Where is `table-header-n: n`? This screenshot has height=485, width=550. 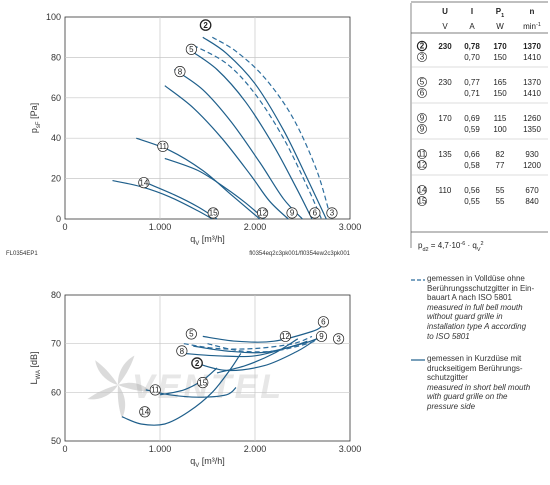
table-header-n: n is located at coordinates (532, 11).